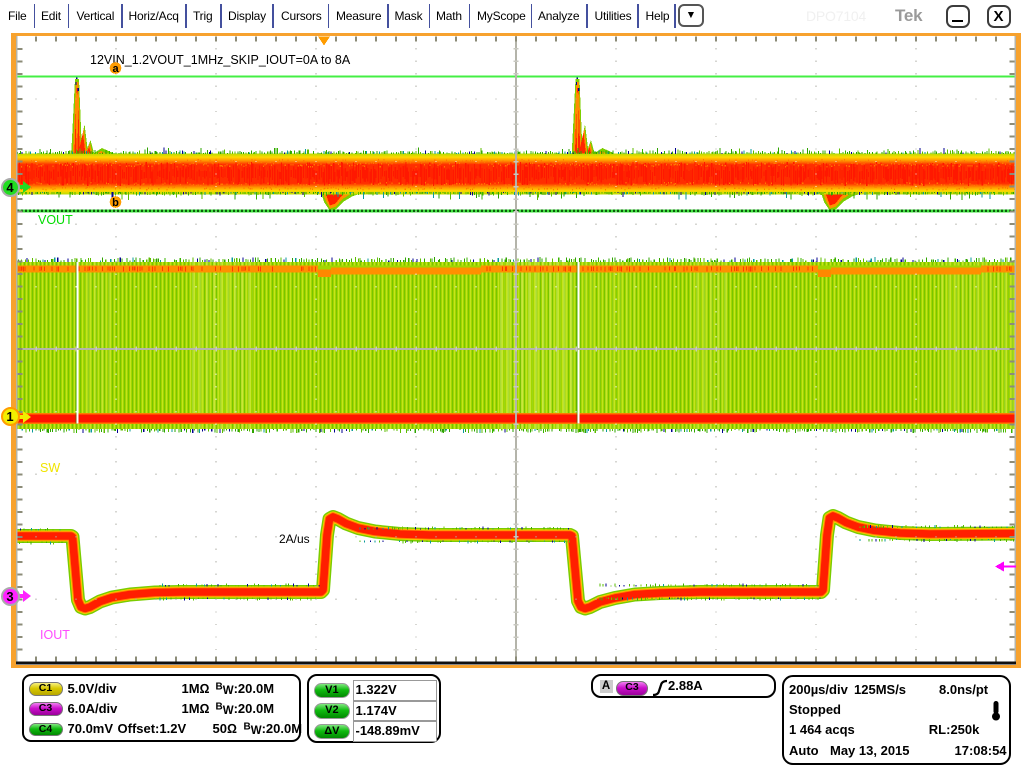 This screenshot has height=768, width=1024. I want to click on svg-text: IOUT, so click(55, 635).